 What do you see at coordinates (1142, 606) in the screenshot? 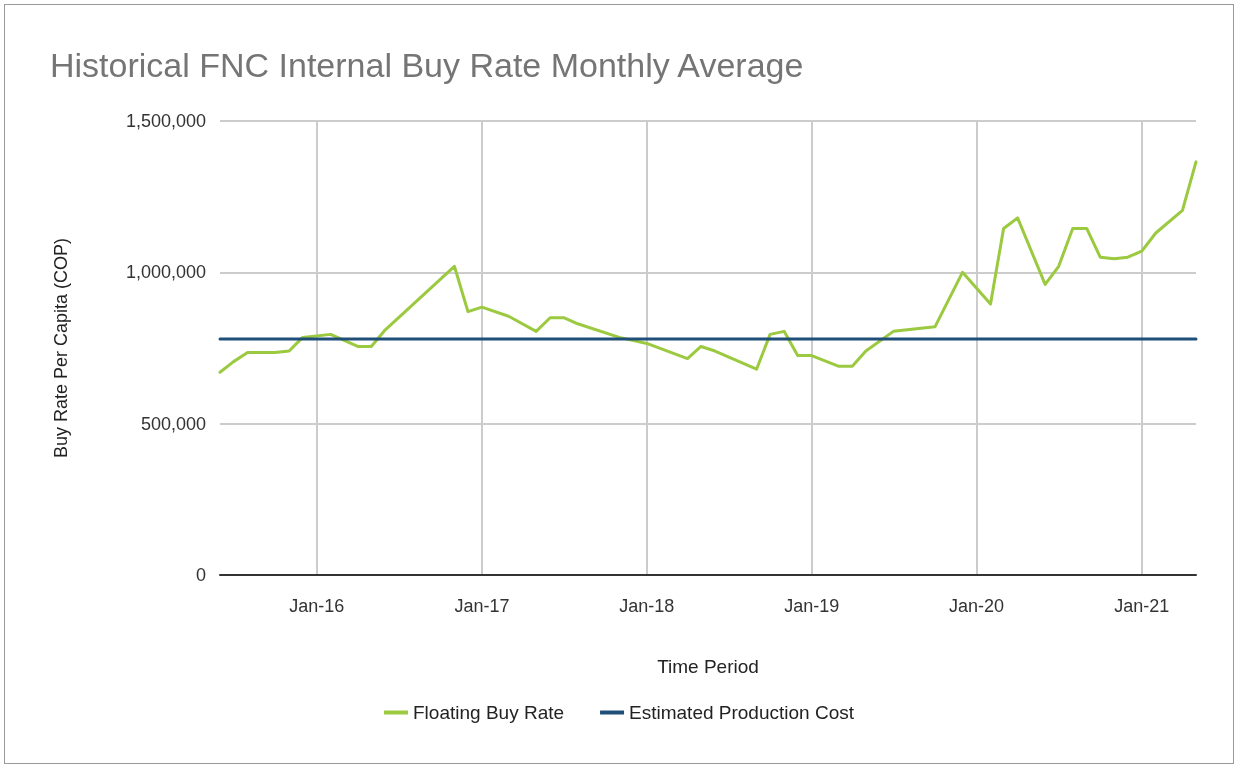
I see `x-tick-label: Jan-21` at bounding box center [1142, 606].